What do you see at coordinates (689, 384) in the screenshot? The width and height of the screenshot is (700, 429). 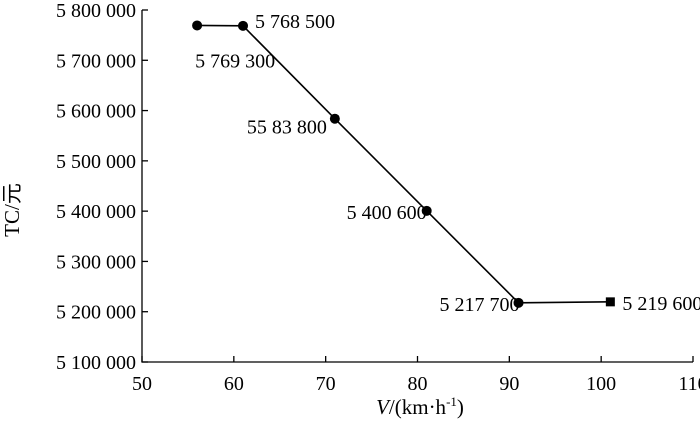 I see `x-tick-label: 110` at bounding box center [689, 384].